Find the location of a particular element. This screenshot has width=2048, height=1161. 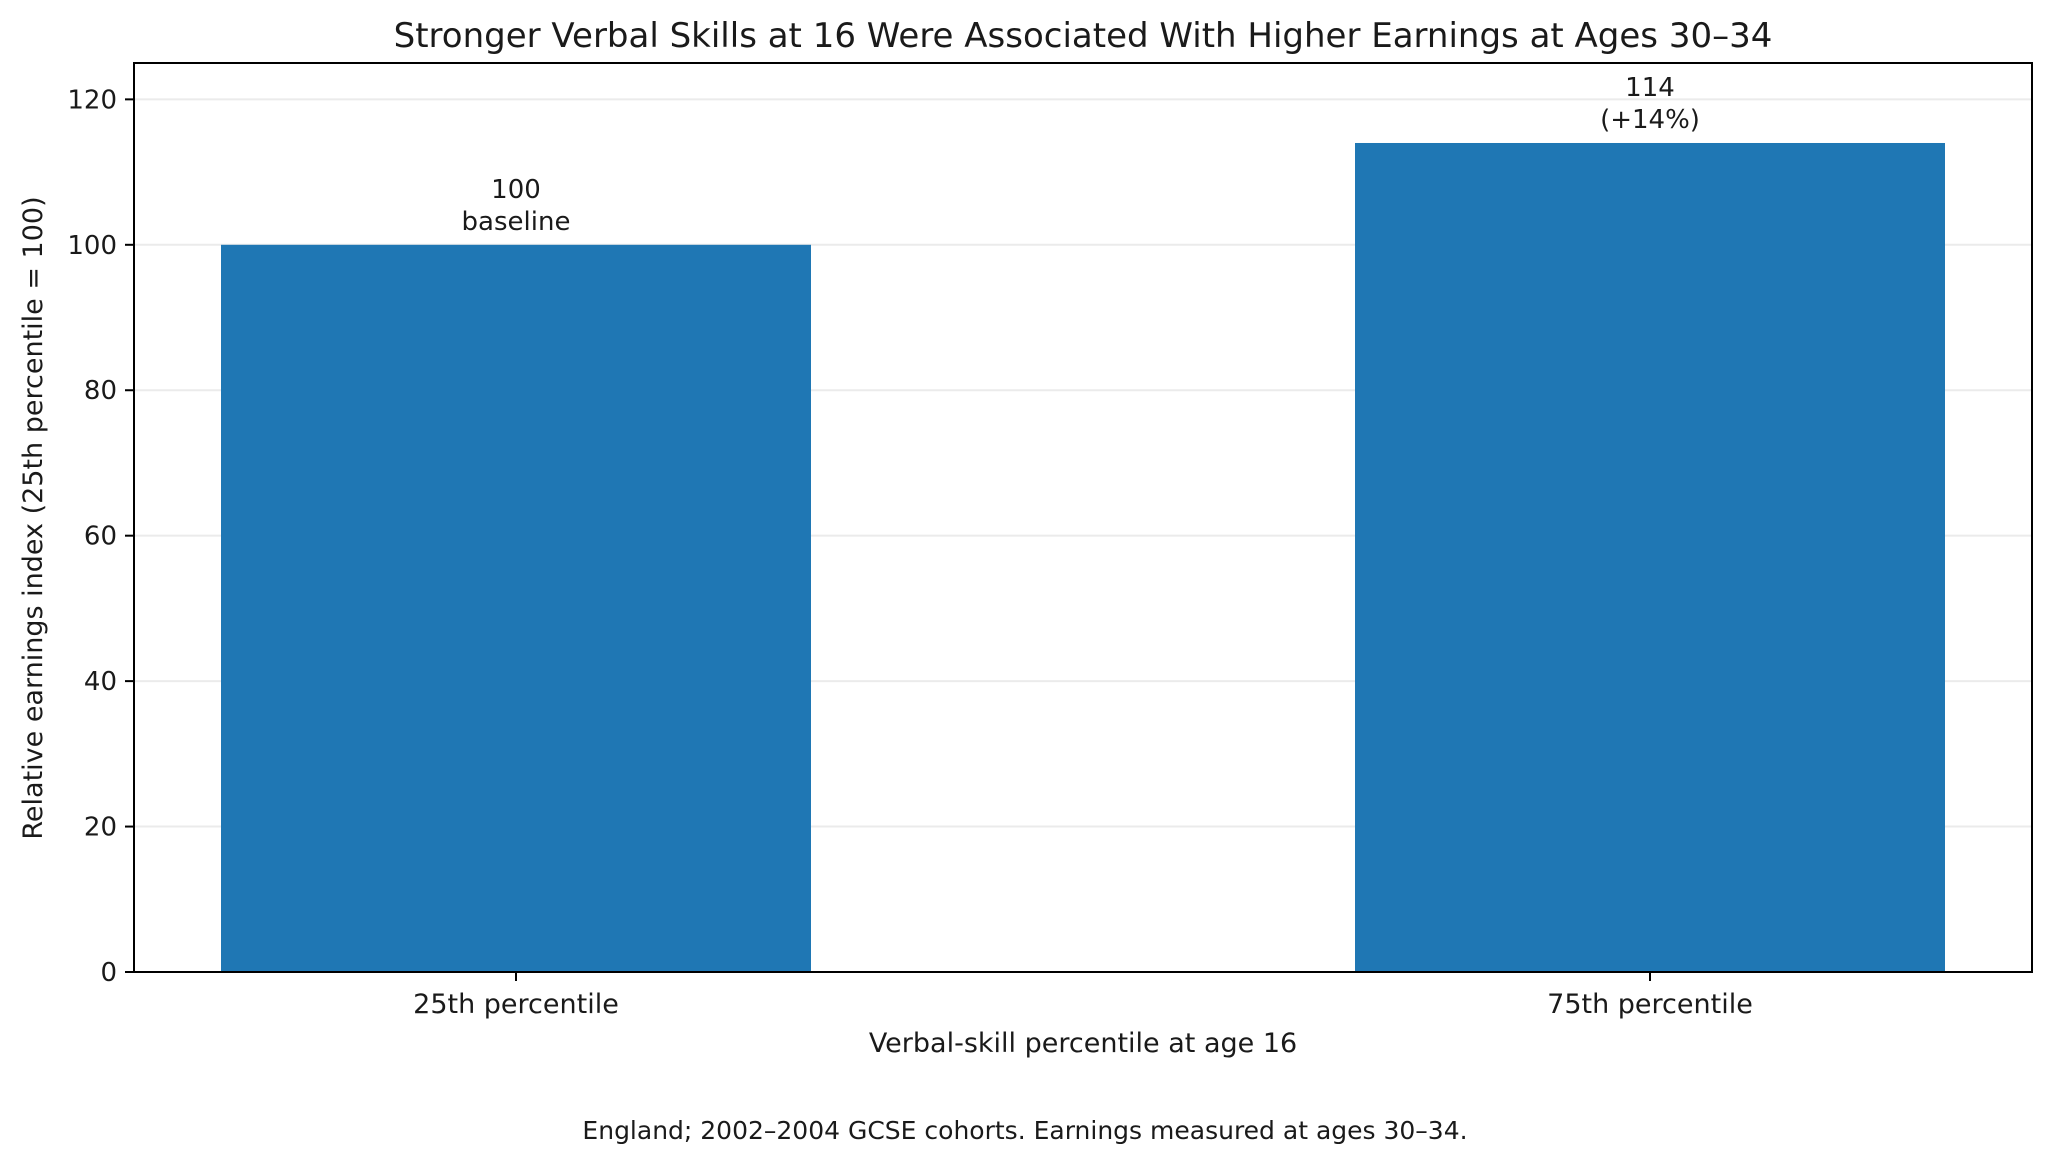

x-axis-label: Verbal-skill percentile at age 16 is located at coordinates (1083, 1043).